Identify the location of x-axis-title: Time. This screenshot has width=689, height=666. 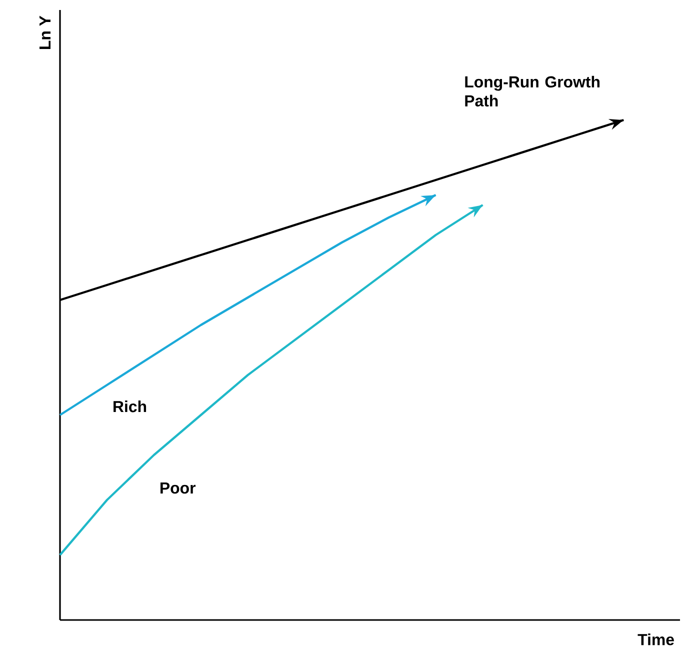
(656, 640).